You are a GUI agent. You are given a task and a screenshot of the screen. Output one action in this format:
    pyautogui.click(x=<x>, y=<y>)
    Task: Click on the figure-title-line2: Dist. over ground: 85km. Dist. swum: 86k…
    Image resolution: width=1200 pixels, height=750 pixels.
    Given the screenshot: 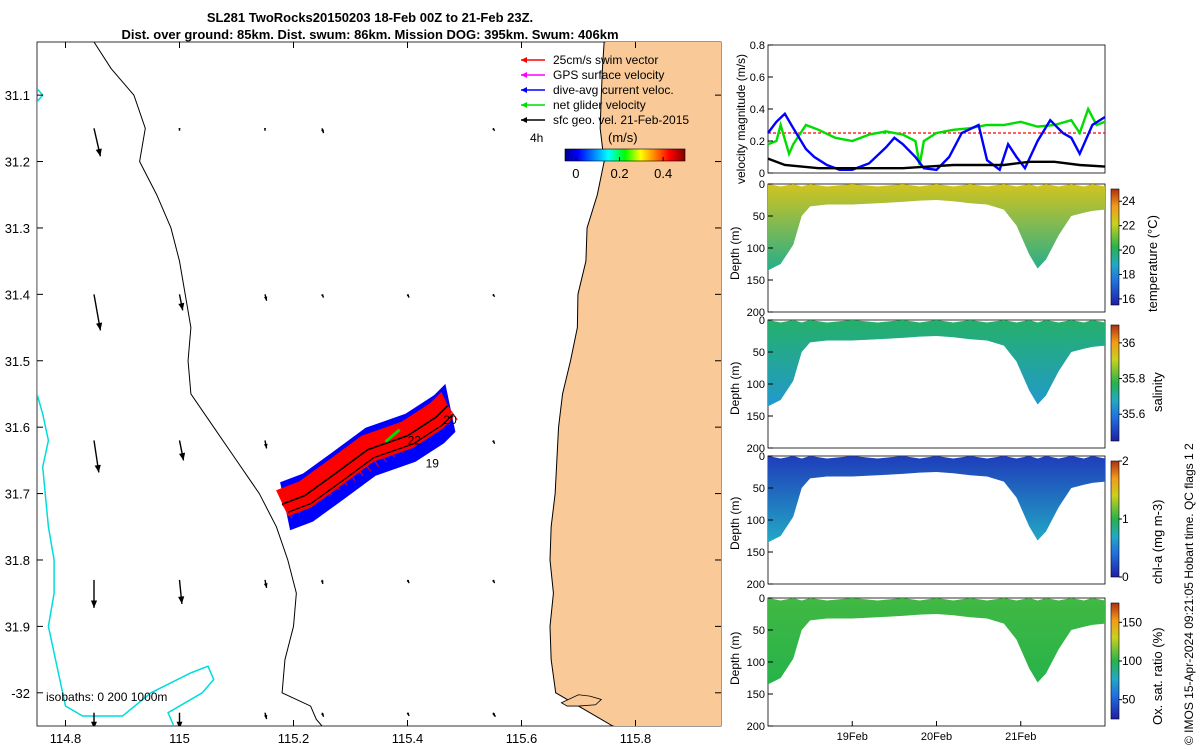 What is the action you would take?
    pyautogui.click(x=370, y=34)
    